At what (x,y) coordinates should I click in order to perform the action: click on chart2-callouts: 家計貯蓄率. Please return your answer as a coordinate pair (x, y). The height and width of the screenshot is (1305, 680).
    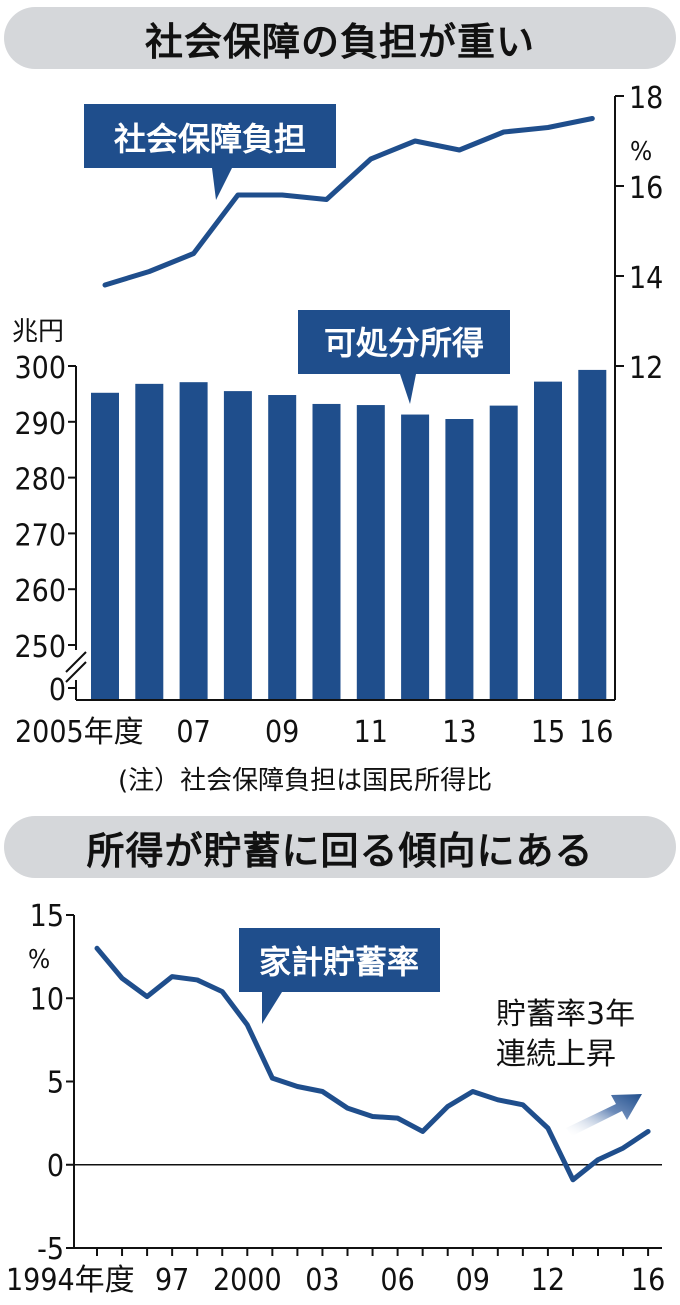
    Looking at the image, I should click on (440, 1032).